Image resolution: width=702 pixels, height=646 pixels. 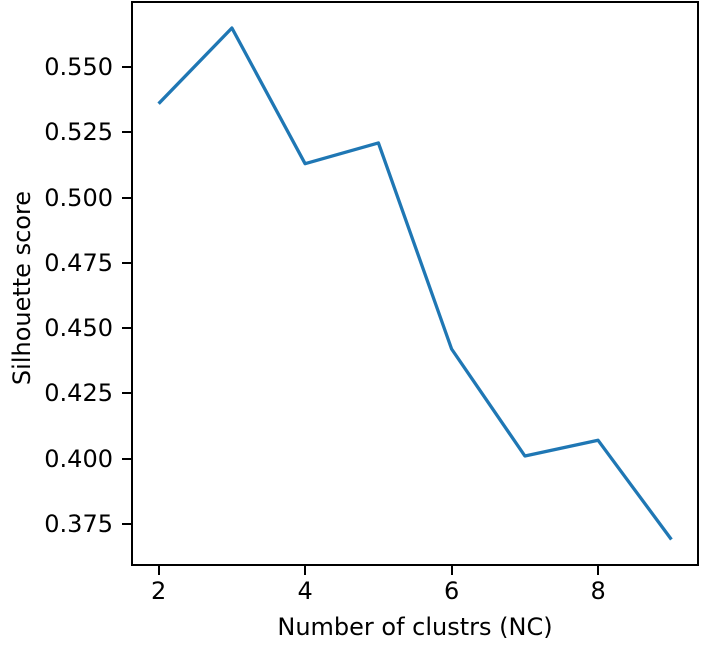 What do you see at coordinates (78, 197) in the screenshot?
I see `y-tick-label: 0.500` at bounding box center [78, 197].